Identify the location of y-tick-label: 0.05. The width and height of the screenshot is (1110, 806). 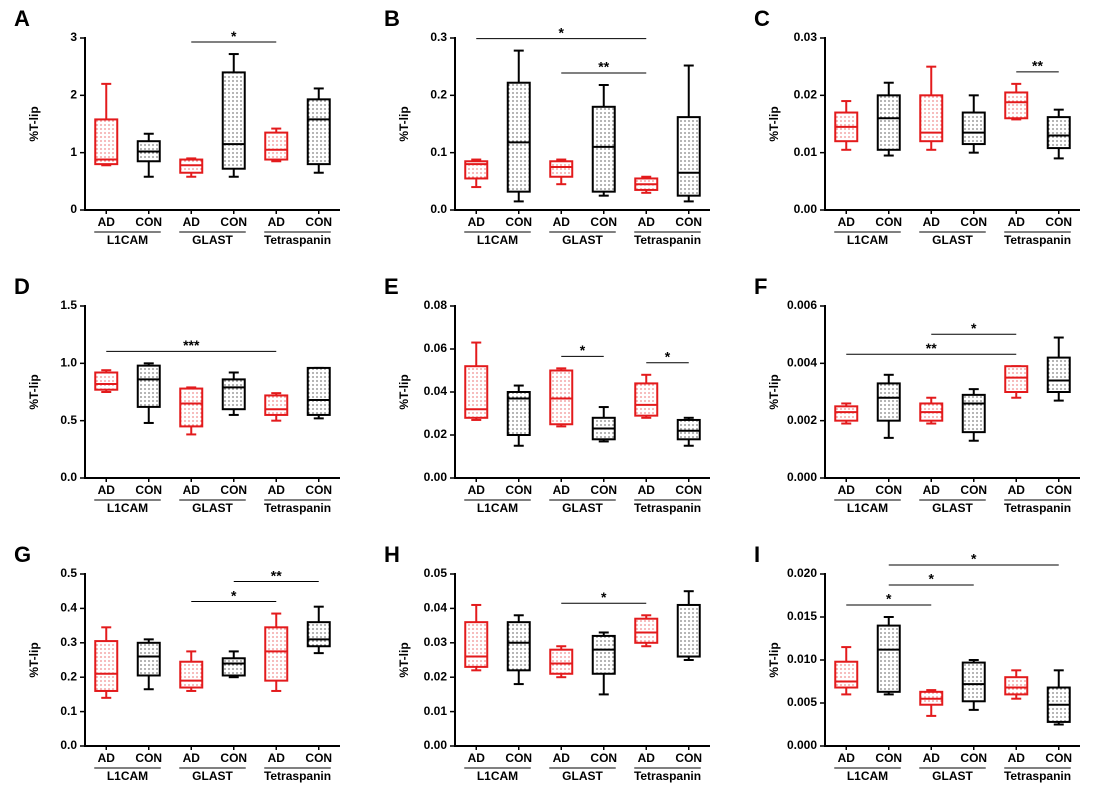
(436, 573).